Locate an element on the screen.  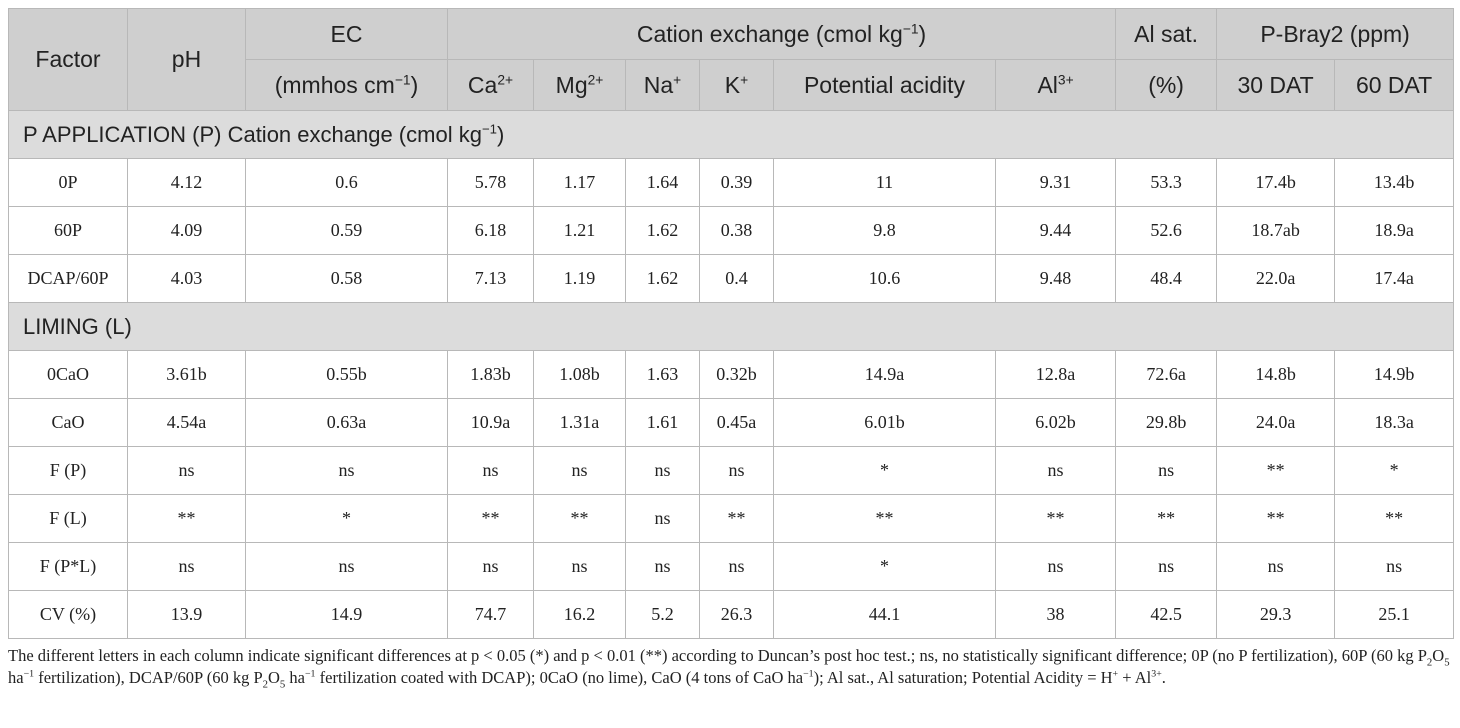
col-ec-header: EC is located at coordinates (346, 34).